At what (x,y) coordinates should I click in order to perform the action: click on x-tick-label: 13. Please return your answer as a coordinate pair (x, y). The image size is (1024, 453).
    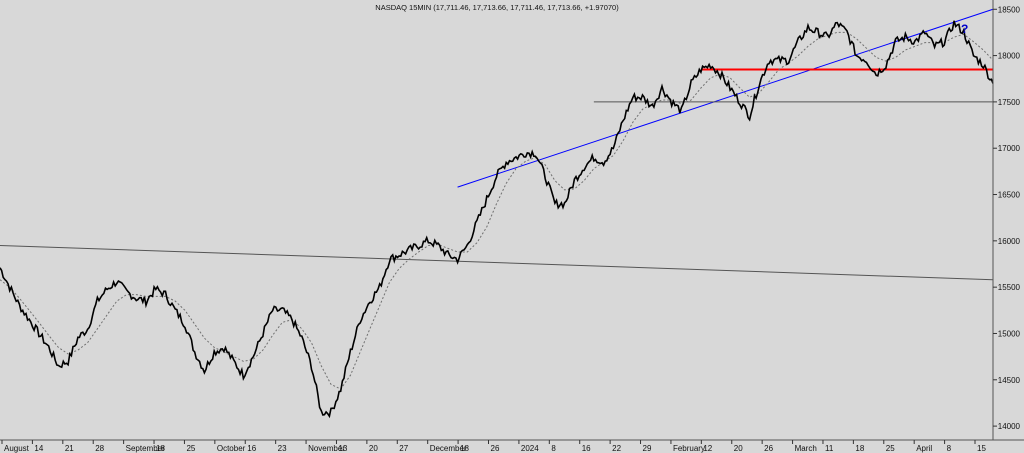
    Looking at the image, I should click on (342, 448).